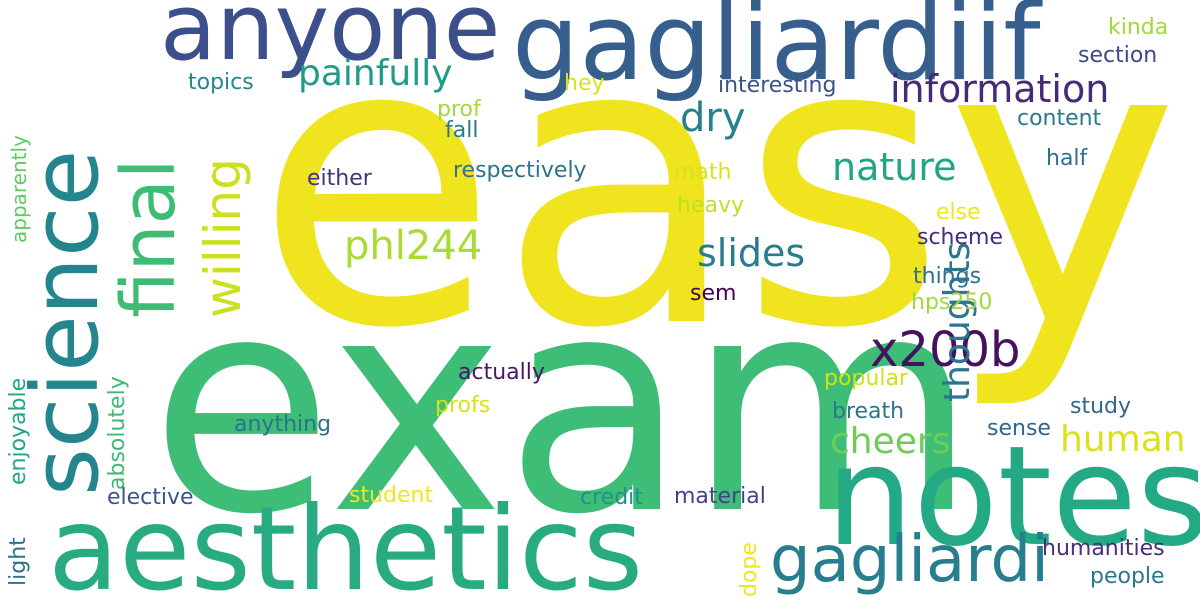 The width and height of the screenshot is (1200, 600). I want to click on word-interesting: interesting, so click(777, 85).